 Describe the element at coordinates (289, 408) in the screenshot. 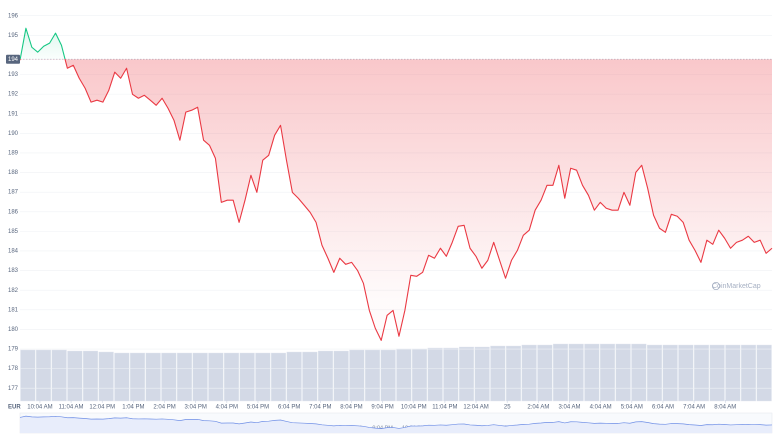

I see `x-tick-label: 6:04 PM` at that location.